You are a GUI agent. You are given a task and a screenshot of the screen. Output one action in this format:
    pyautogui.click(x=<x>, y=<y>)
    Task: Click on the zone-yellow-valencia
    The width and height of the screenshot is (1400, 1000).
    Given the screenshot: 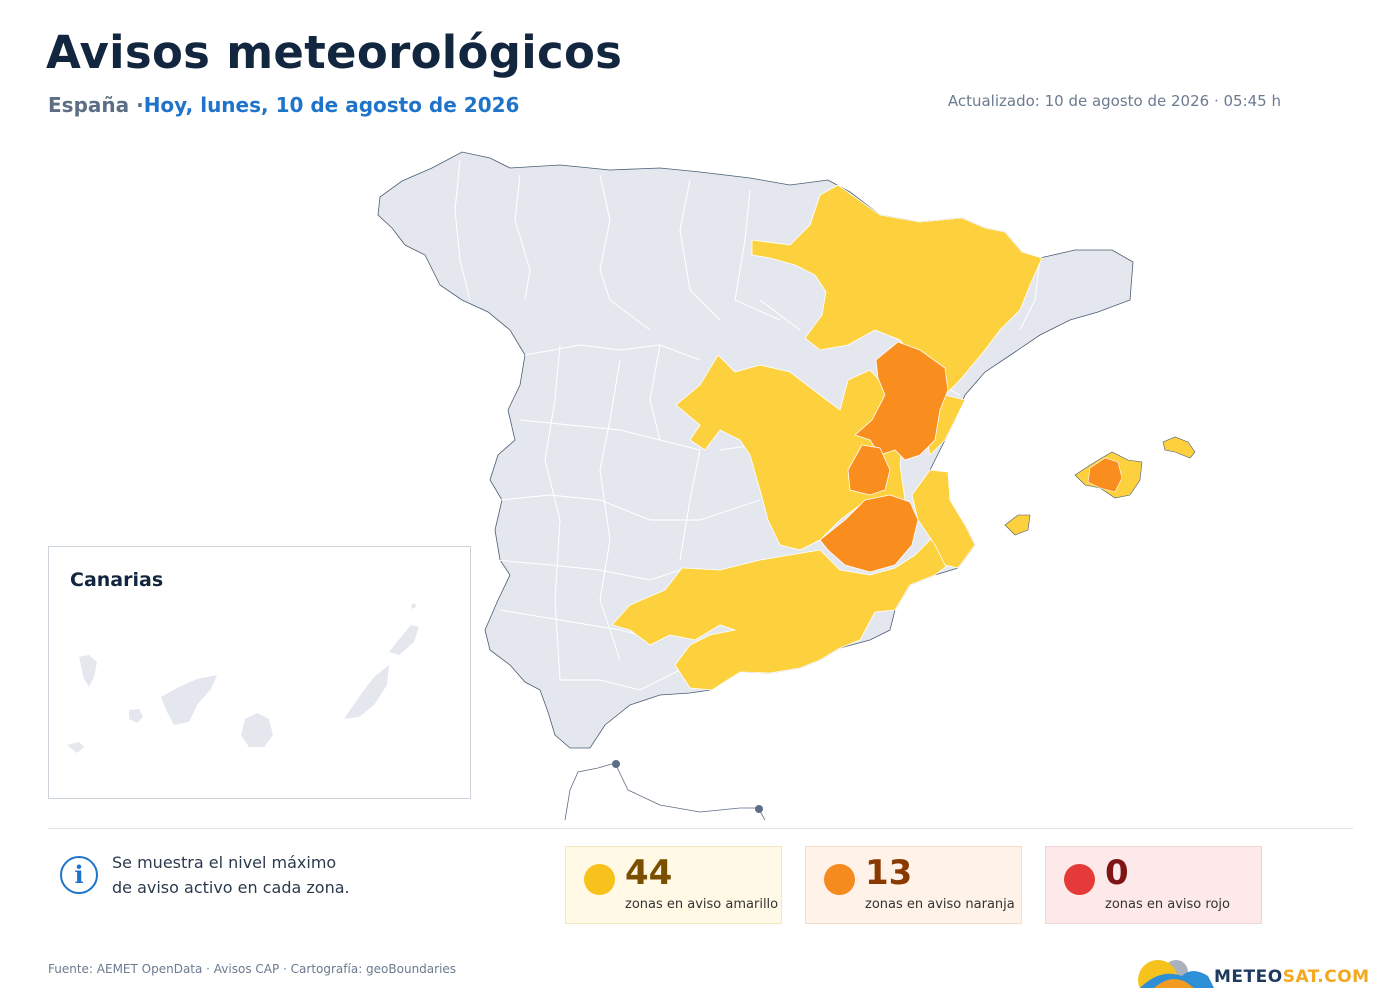 What is the action you would take?
    pyautogui.click(x=943, y=519)
    